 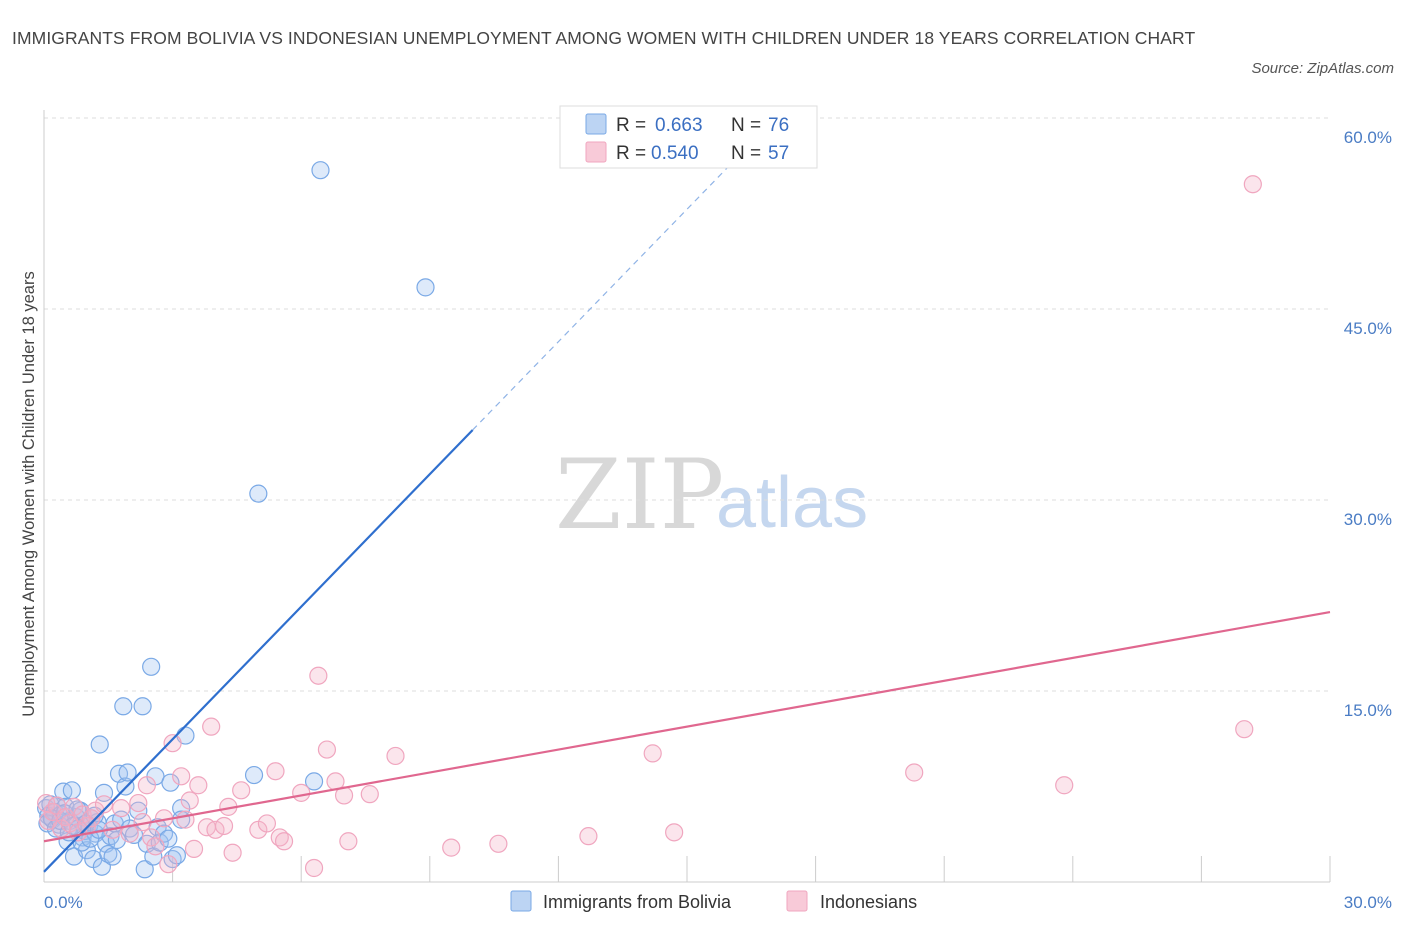 I want to click on bottom-legend: Immigrants from Bolivia Indonesians, so click(x=713, y=901).